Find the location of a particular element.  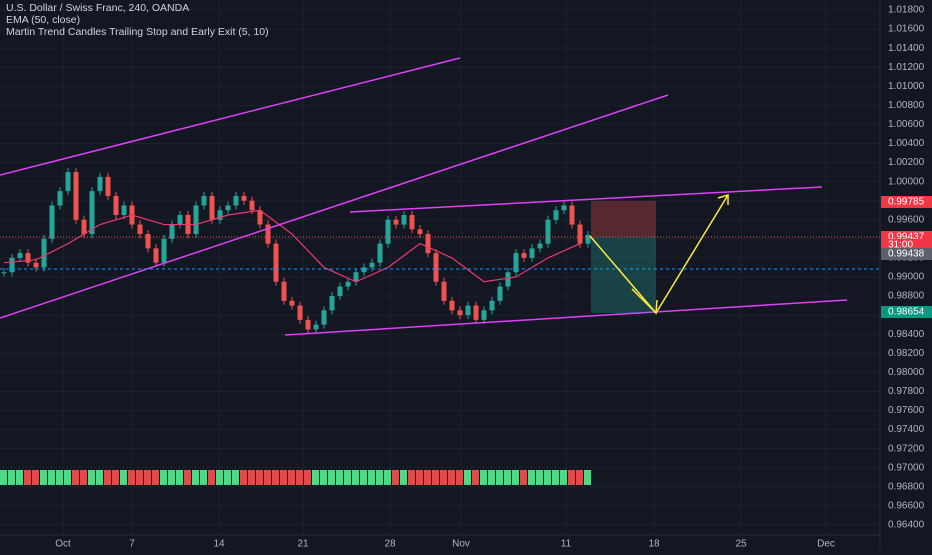

date-label: 28 is located at coordinates (390, 544).